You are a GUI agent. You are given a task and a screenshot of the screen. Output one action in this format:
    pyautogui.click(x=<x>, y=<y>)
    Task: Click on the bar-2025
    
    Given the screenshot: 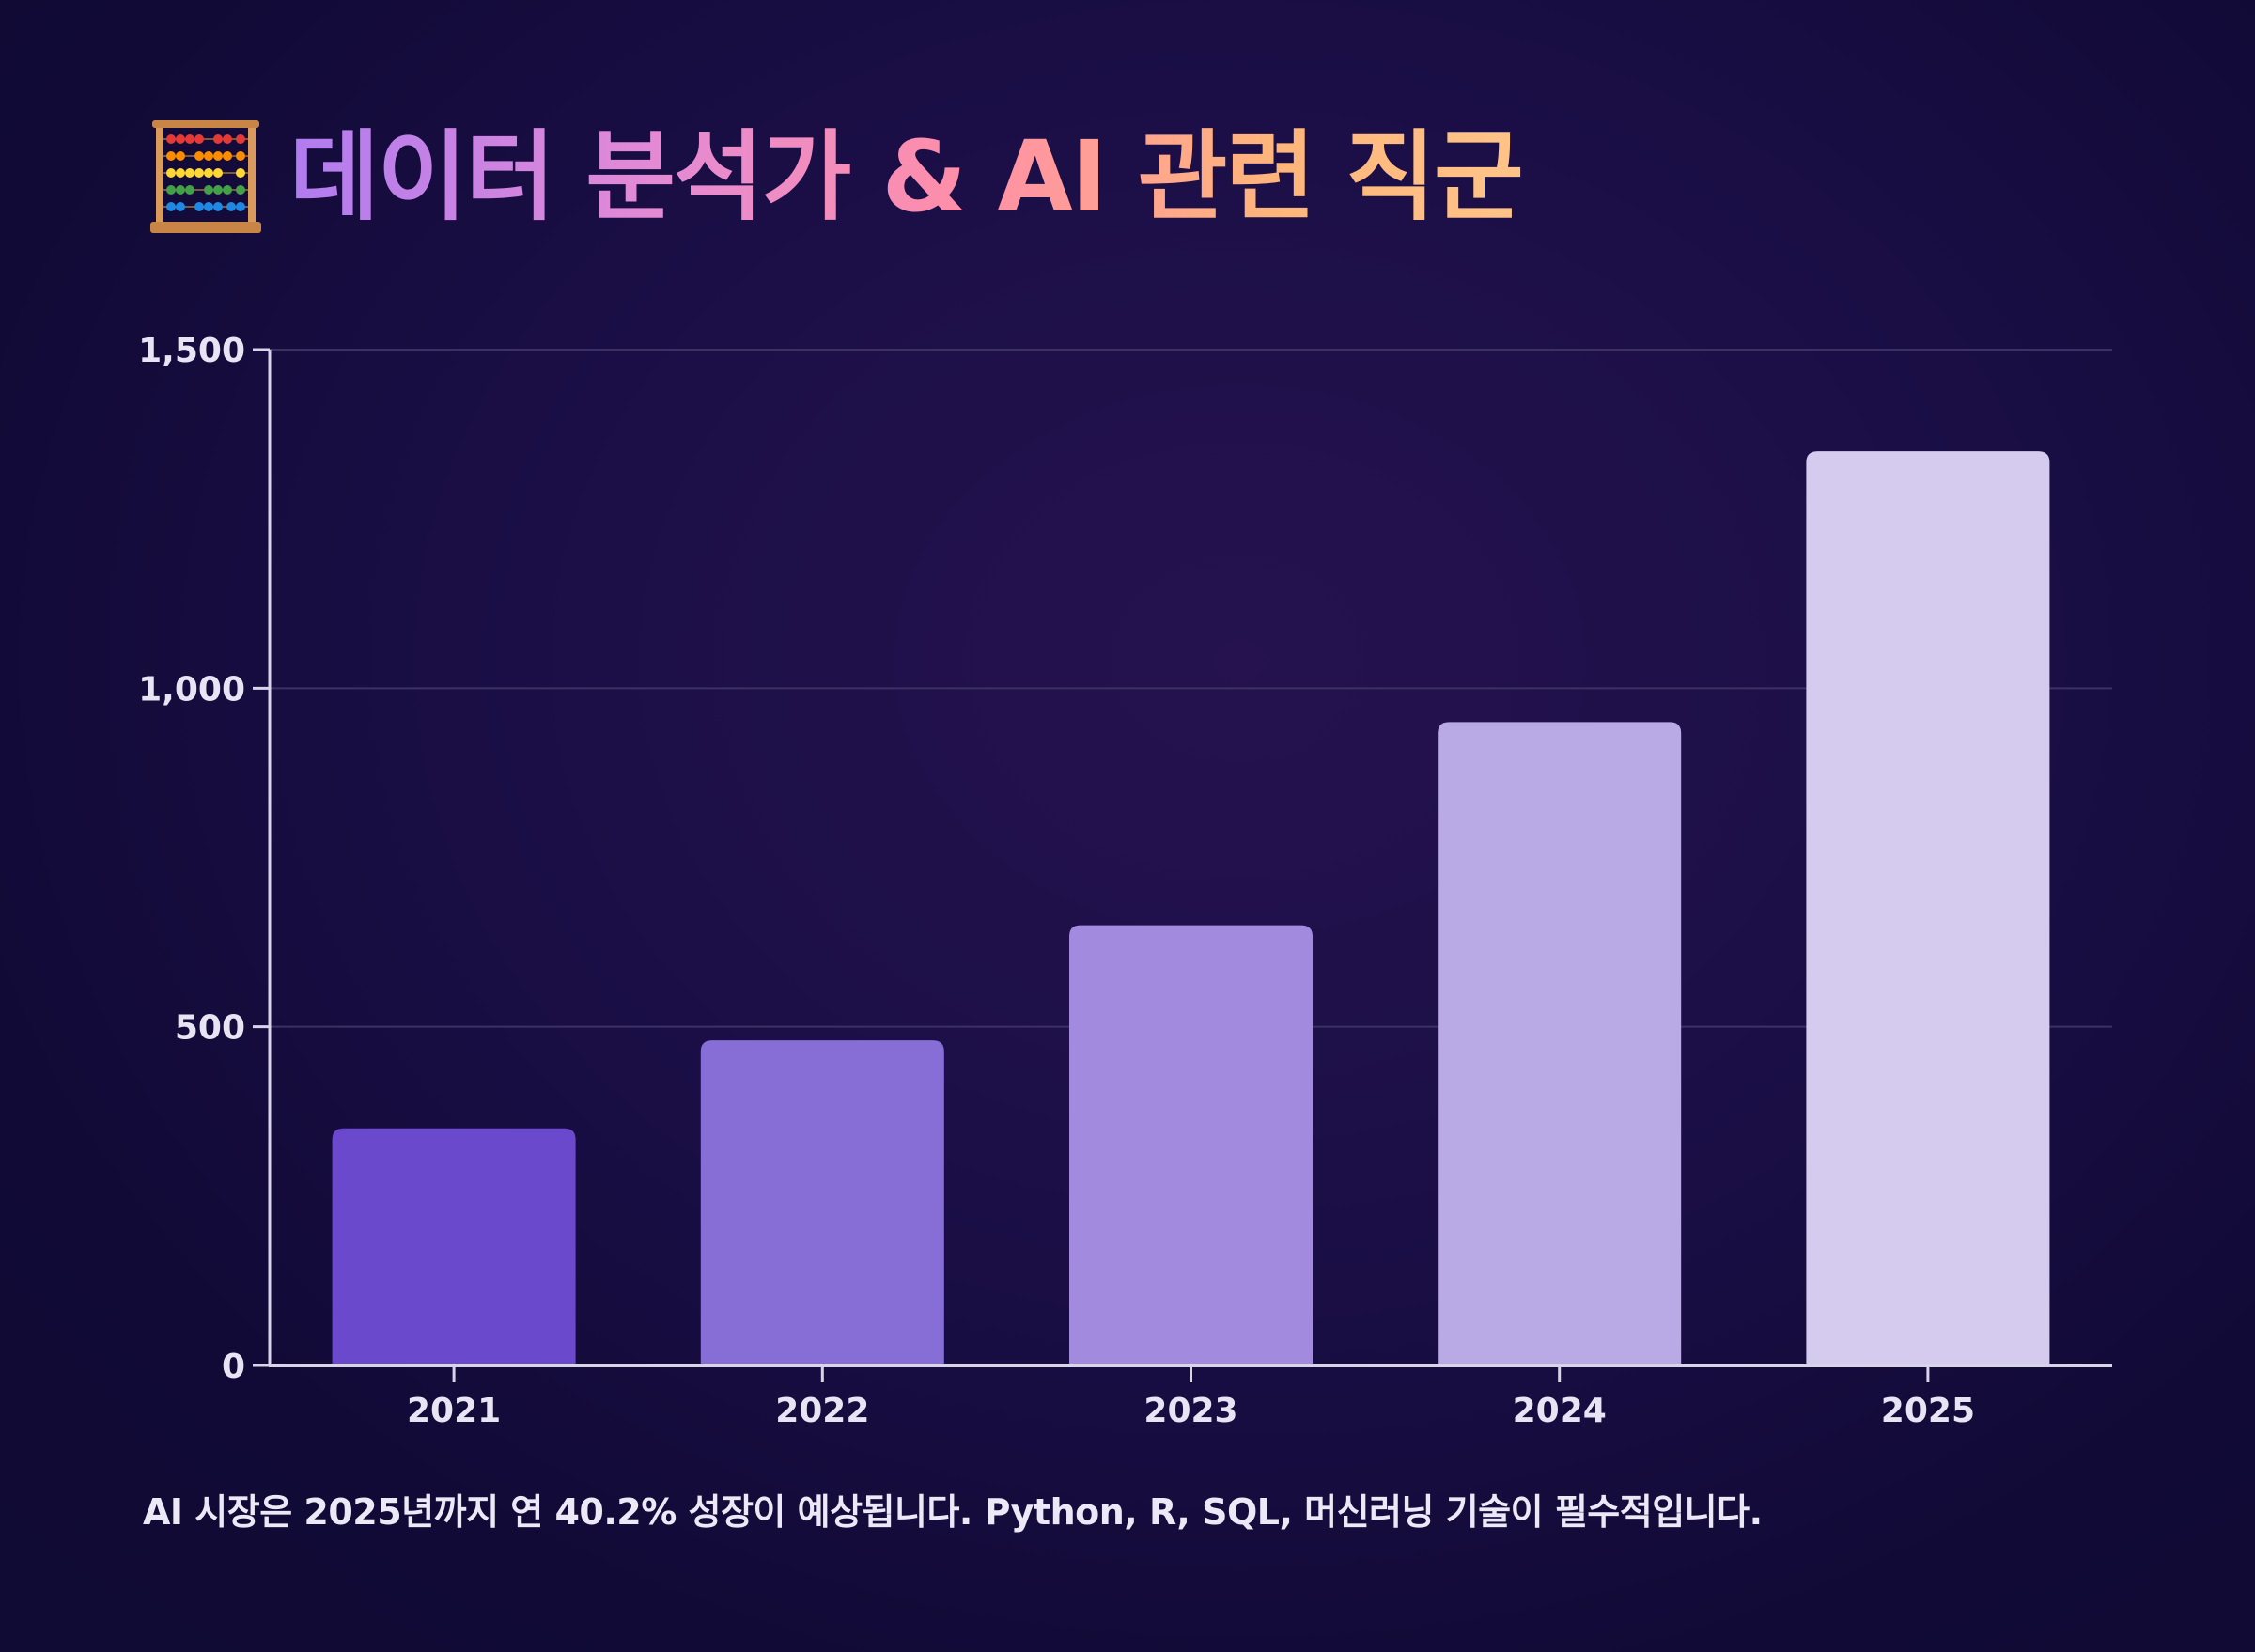 What is the action you would take?
    pyautogui.click(x=1928, y=908)
    